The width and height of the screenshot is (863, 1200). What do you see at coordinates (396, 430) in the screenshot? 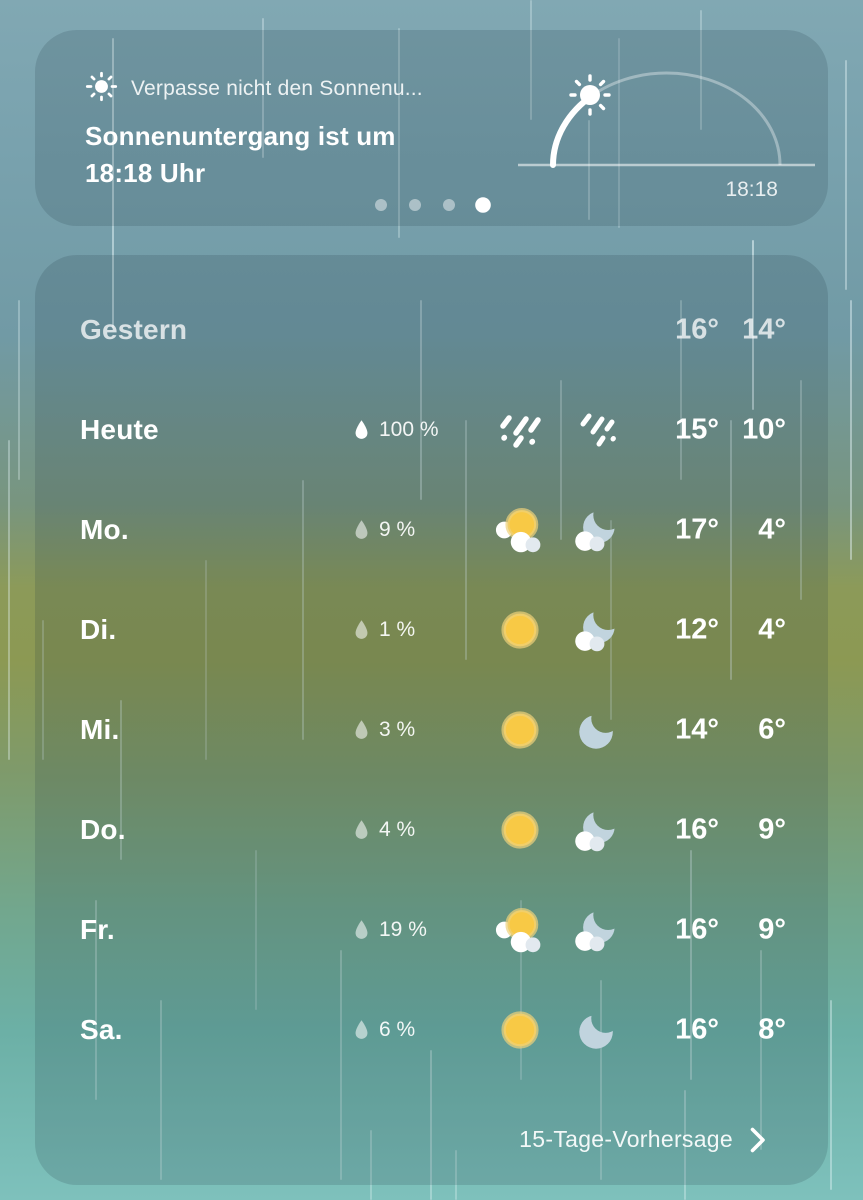
I see `precipitation-probability: 100 %` at bounding box center [396, 430].